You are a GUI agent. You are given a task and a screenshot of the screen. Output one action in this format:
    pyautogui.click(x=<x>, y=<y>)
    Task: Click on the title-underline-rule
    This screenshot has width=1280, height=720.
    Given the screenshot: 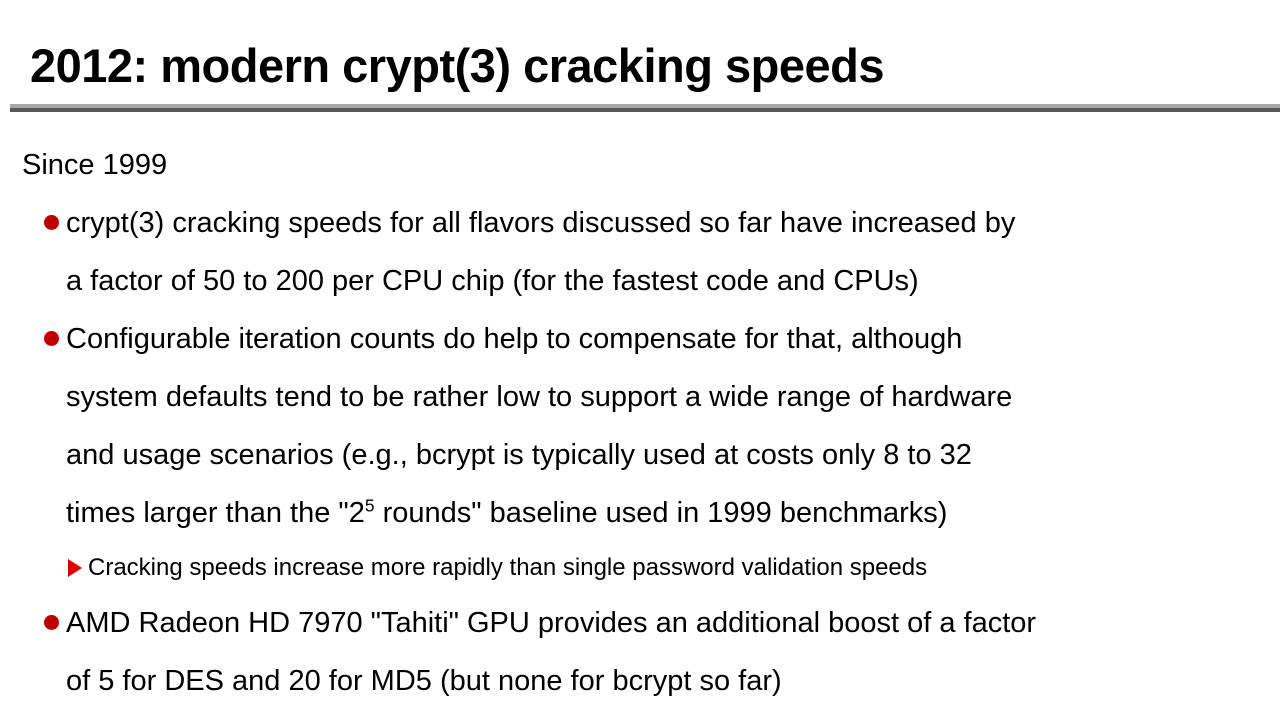 What is the action you would take?
    pyautogui.click(x=645, y=108)
    